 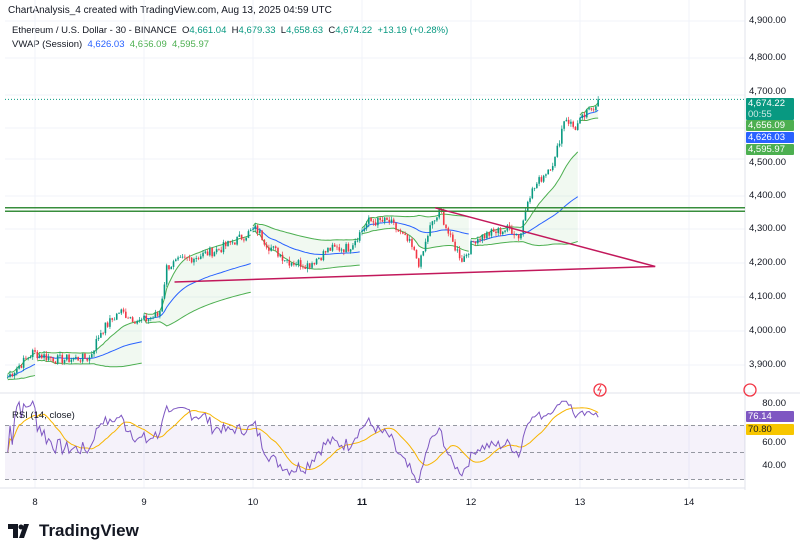 I want to click on time-tick: 11, so click(x=362, y=502).